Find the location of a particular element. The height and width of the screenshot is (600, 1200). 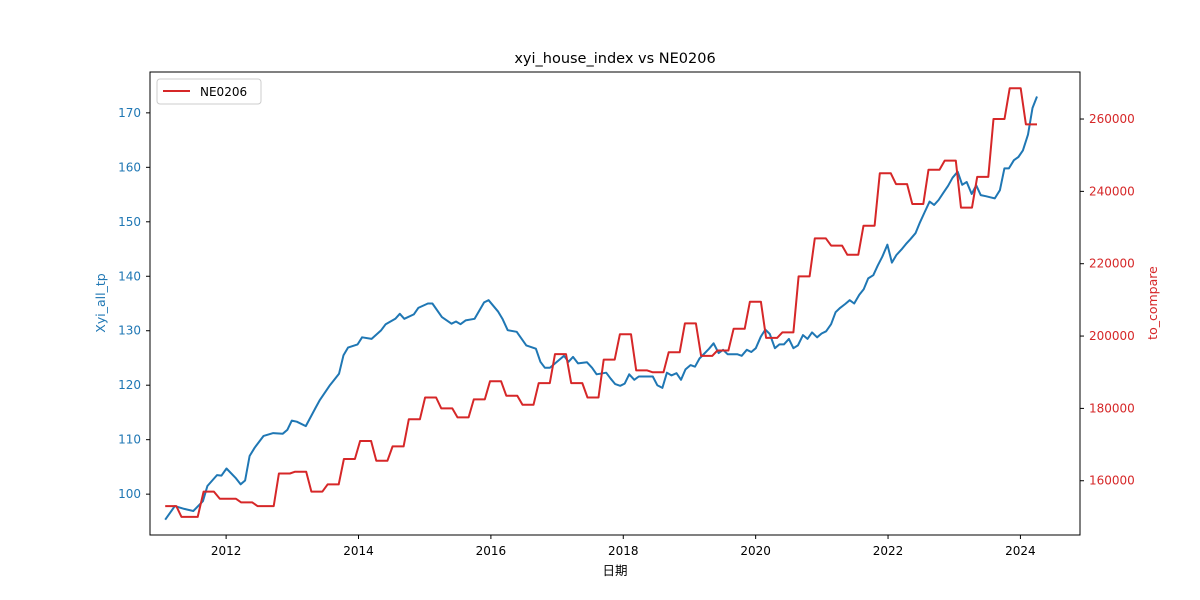

chart-title: xyi_house_index vs NE0206 is located at coordinates (614, 59).